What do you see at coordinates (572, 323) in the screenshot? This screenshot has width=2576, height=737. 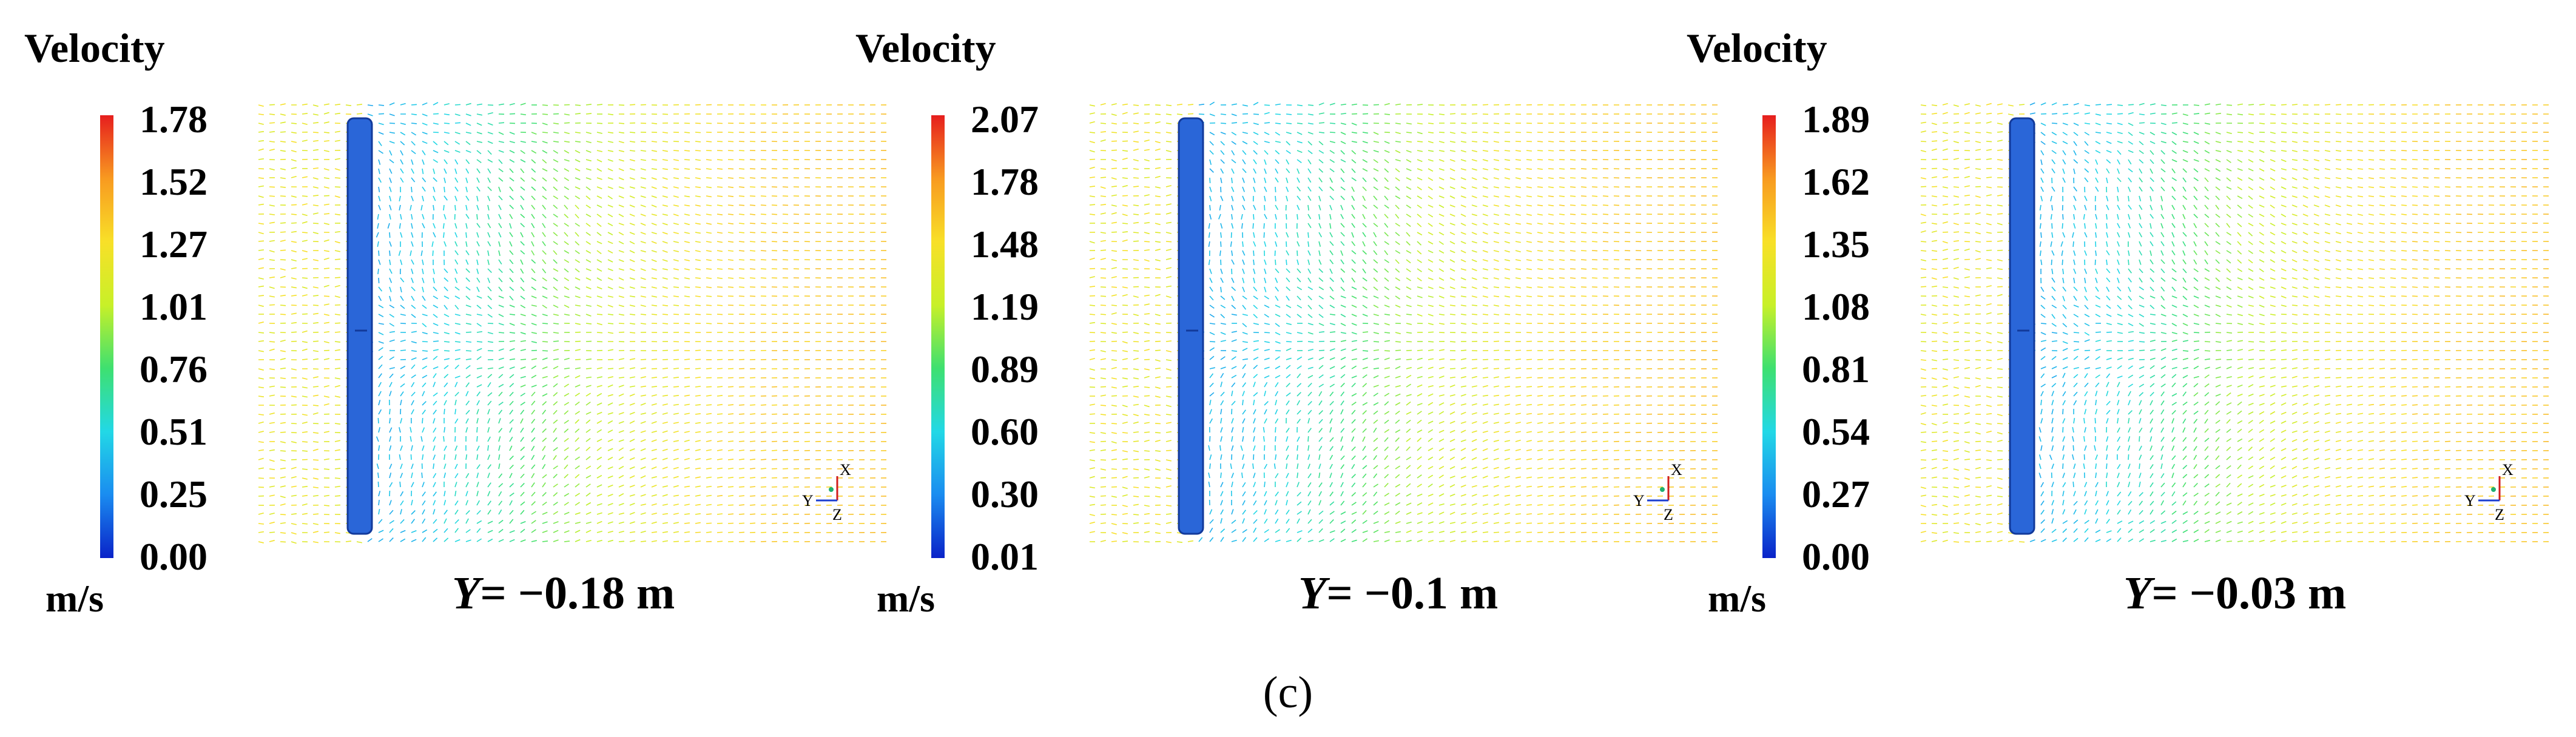 I see `velocity-vector-field: XYZ` at bounding box center [572, 323].